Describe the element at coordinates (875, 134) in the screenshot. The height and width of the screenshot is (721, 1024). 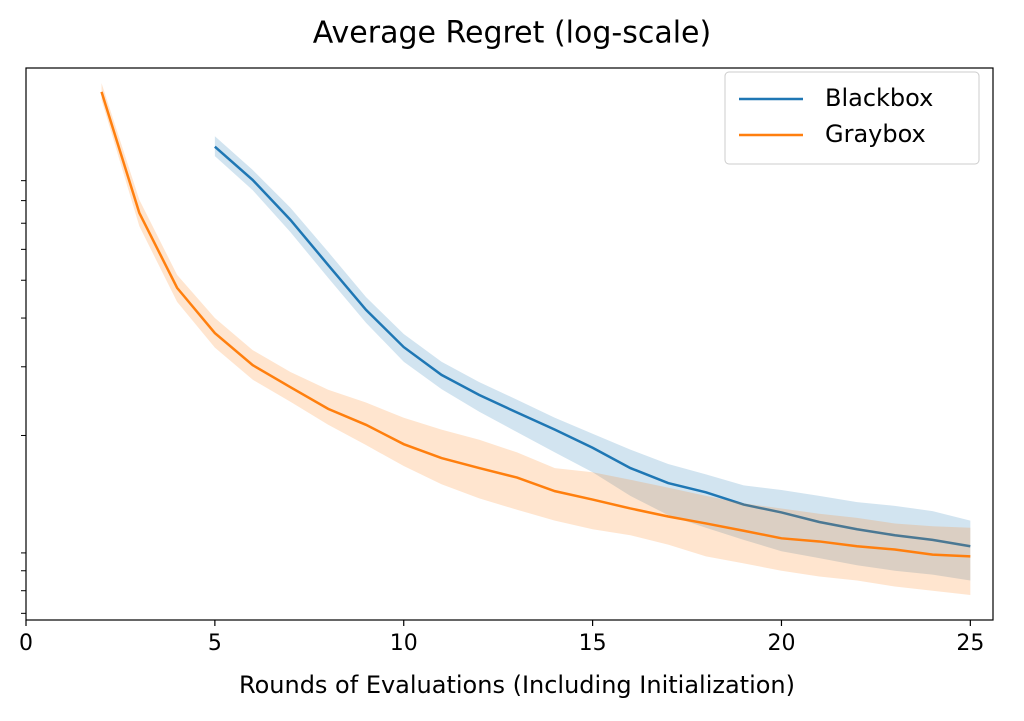
I see `legend-label: Graybox` at that location.